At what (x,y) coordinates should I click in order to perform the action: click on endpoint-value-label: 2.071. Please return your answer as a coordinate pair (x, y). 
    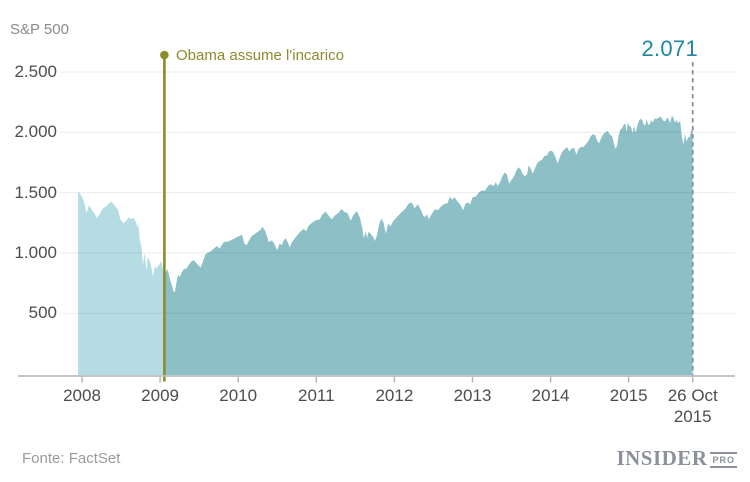
    Looking at the image, I should click on (669, 48).